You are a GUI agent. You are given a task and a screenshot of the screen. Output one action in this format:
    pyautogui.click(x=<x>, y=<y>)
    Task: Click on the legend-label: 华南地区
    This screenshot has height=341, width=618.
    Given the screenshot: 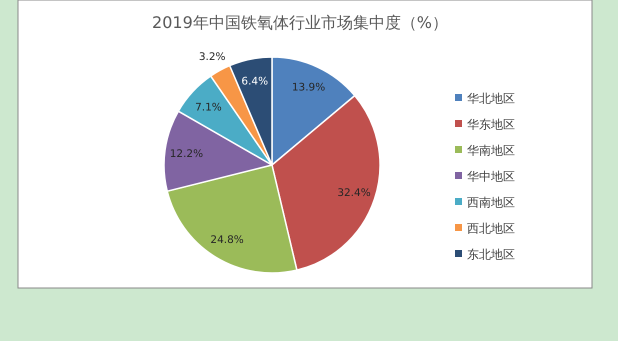 What is the action you would take?
    pyautogui.click(x=491, y=151)
    